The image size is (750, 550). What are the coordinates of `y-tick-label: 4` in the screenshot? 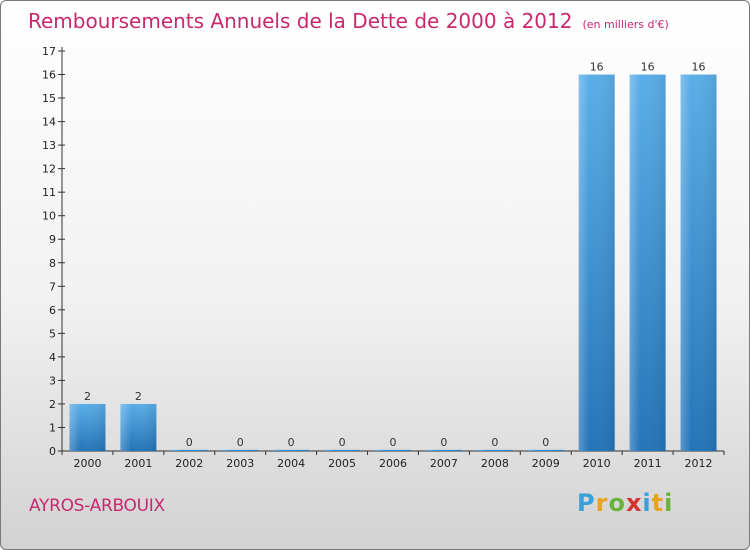 It's located at (52, 357).